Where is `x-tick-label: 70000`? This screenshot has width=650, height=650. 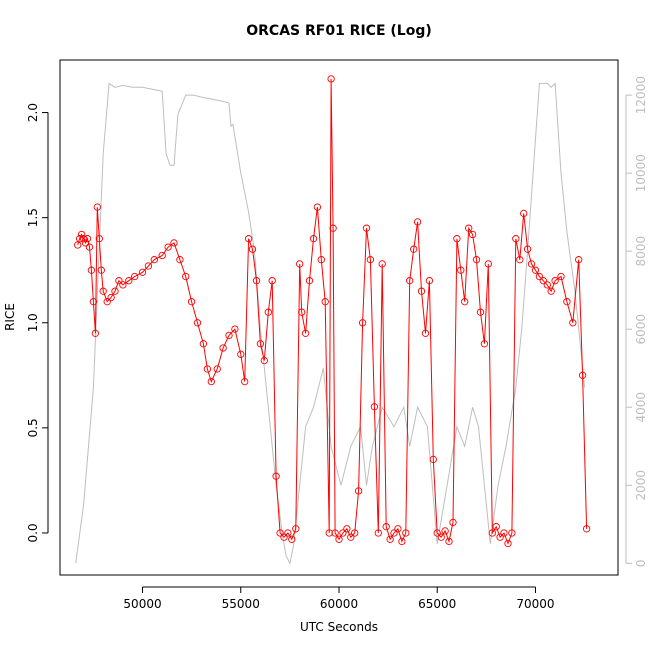 x-tick-label: 70000 is located at coordinates (535, 604).